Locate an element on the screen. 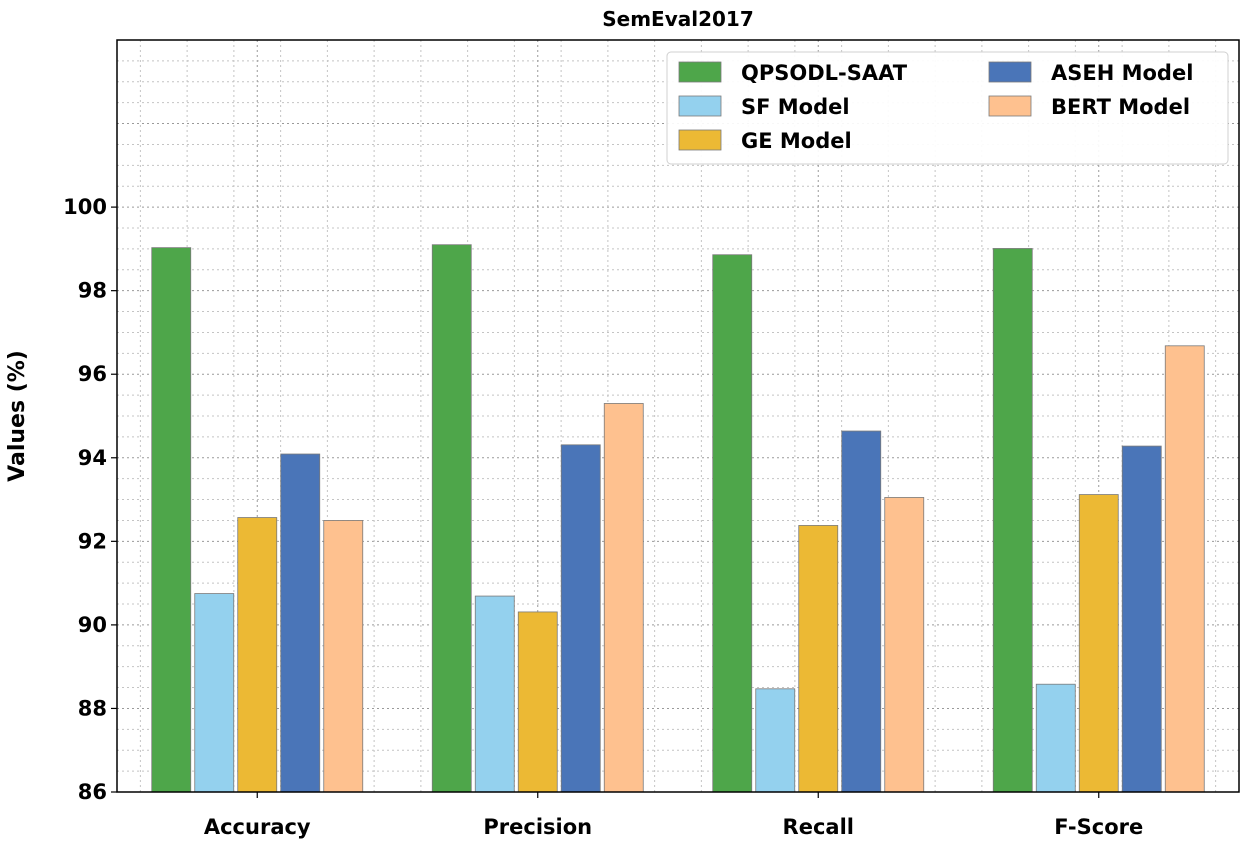 The image size is (1250, 850). y-tick-label: 88 is located at coordinates (92, 708).